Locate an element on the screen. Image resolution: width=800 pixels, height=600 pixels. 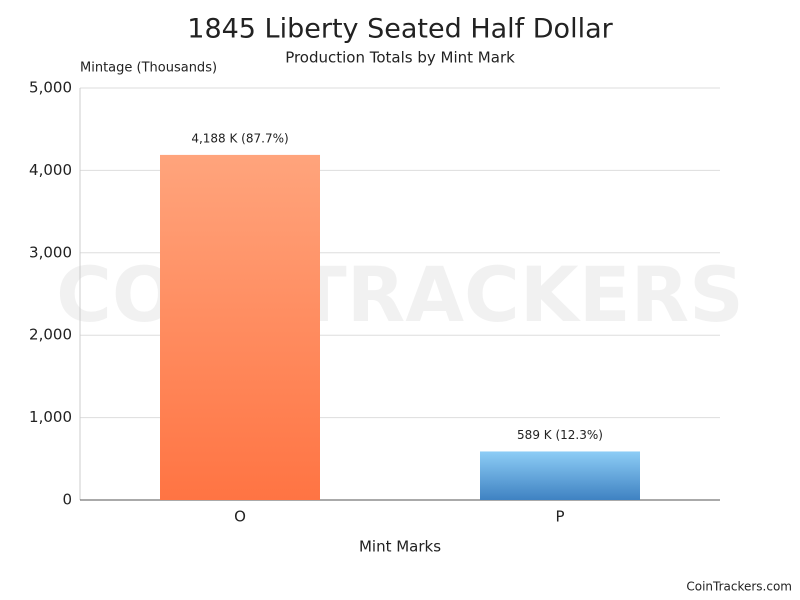
x-tick-label: O is located at coordinates (240, 517).